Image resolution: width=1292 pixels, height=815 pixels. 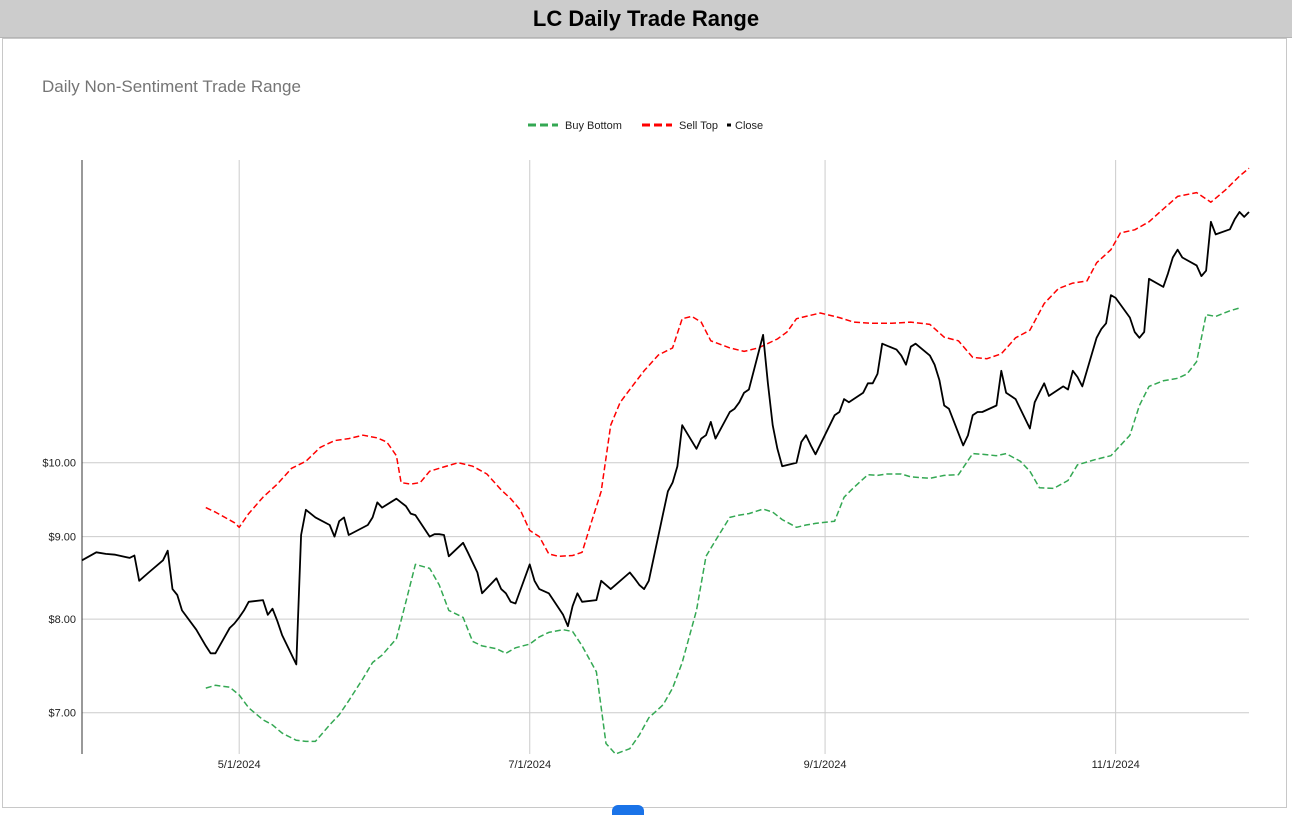 What do you see at coordinates (1116, 765) in the screenshot?
I see `x-tick-label: 11/1/2024` at bounding box center [1116, 765].